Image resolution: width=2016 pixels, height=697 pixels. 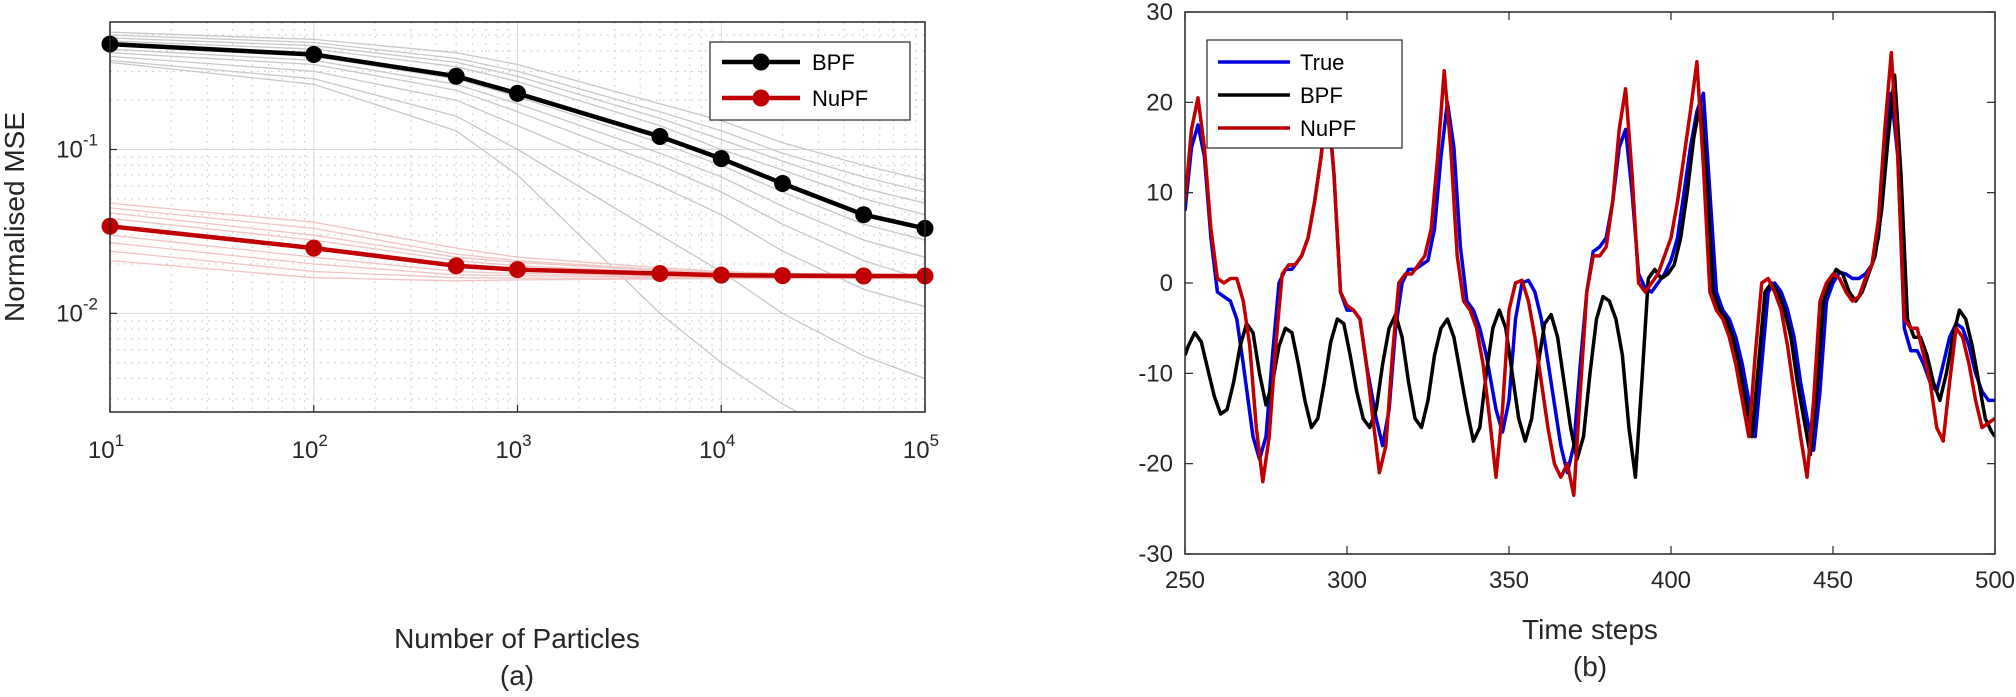 I want to click on y-tick-label-a: 10⁻¹, so click(x=77, y=147).